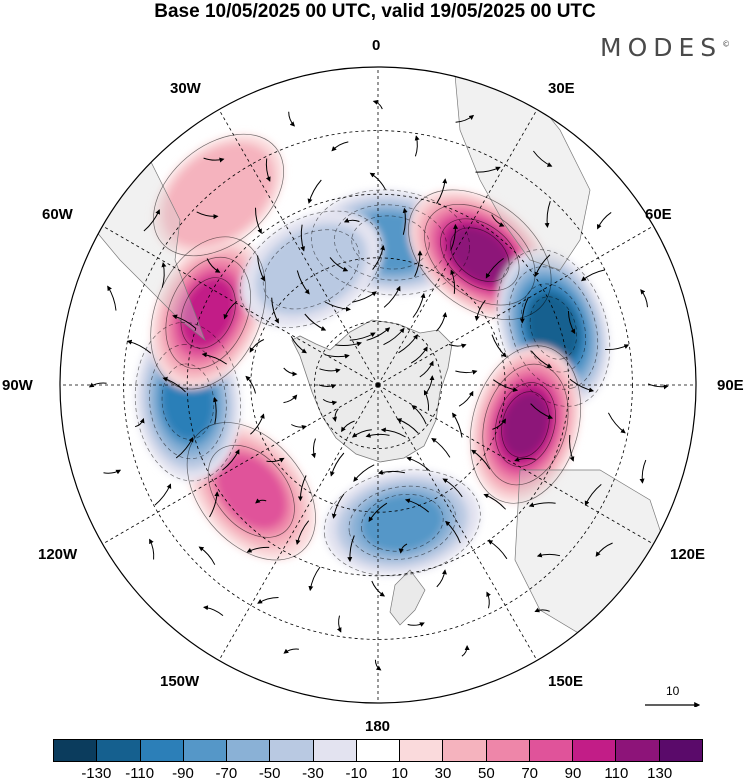  I want to click on modes-logo: MODES©, so click(665, 47).